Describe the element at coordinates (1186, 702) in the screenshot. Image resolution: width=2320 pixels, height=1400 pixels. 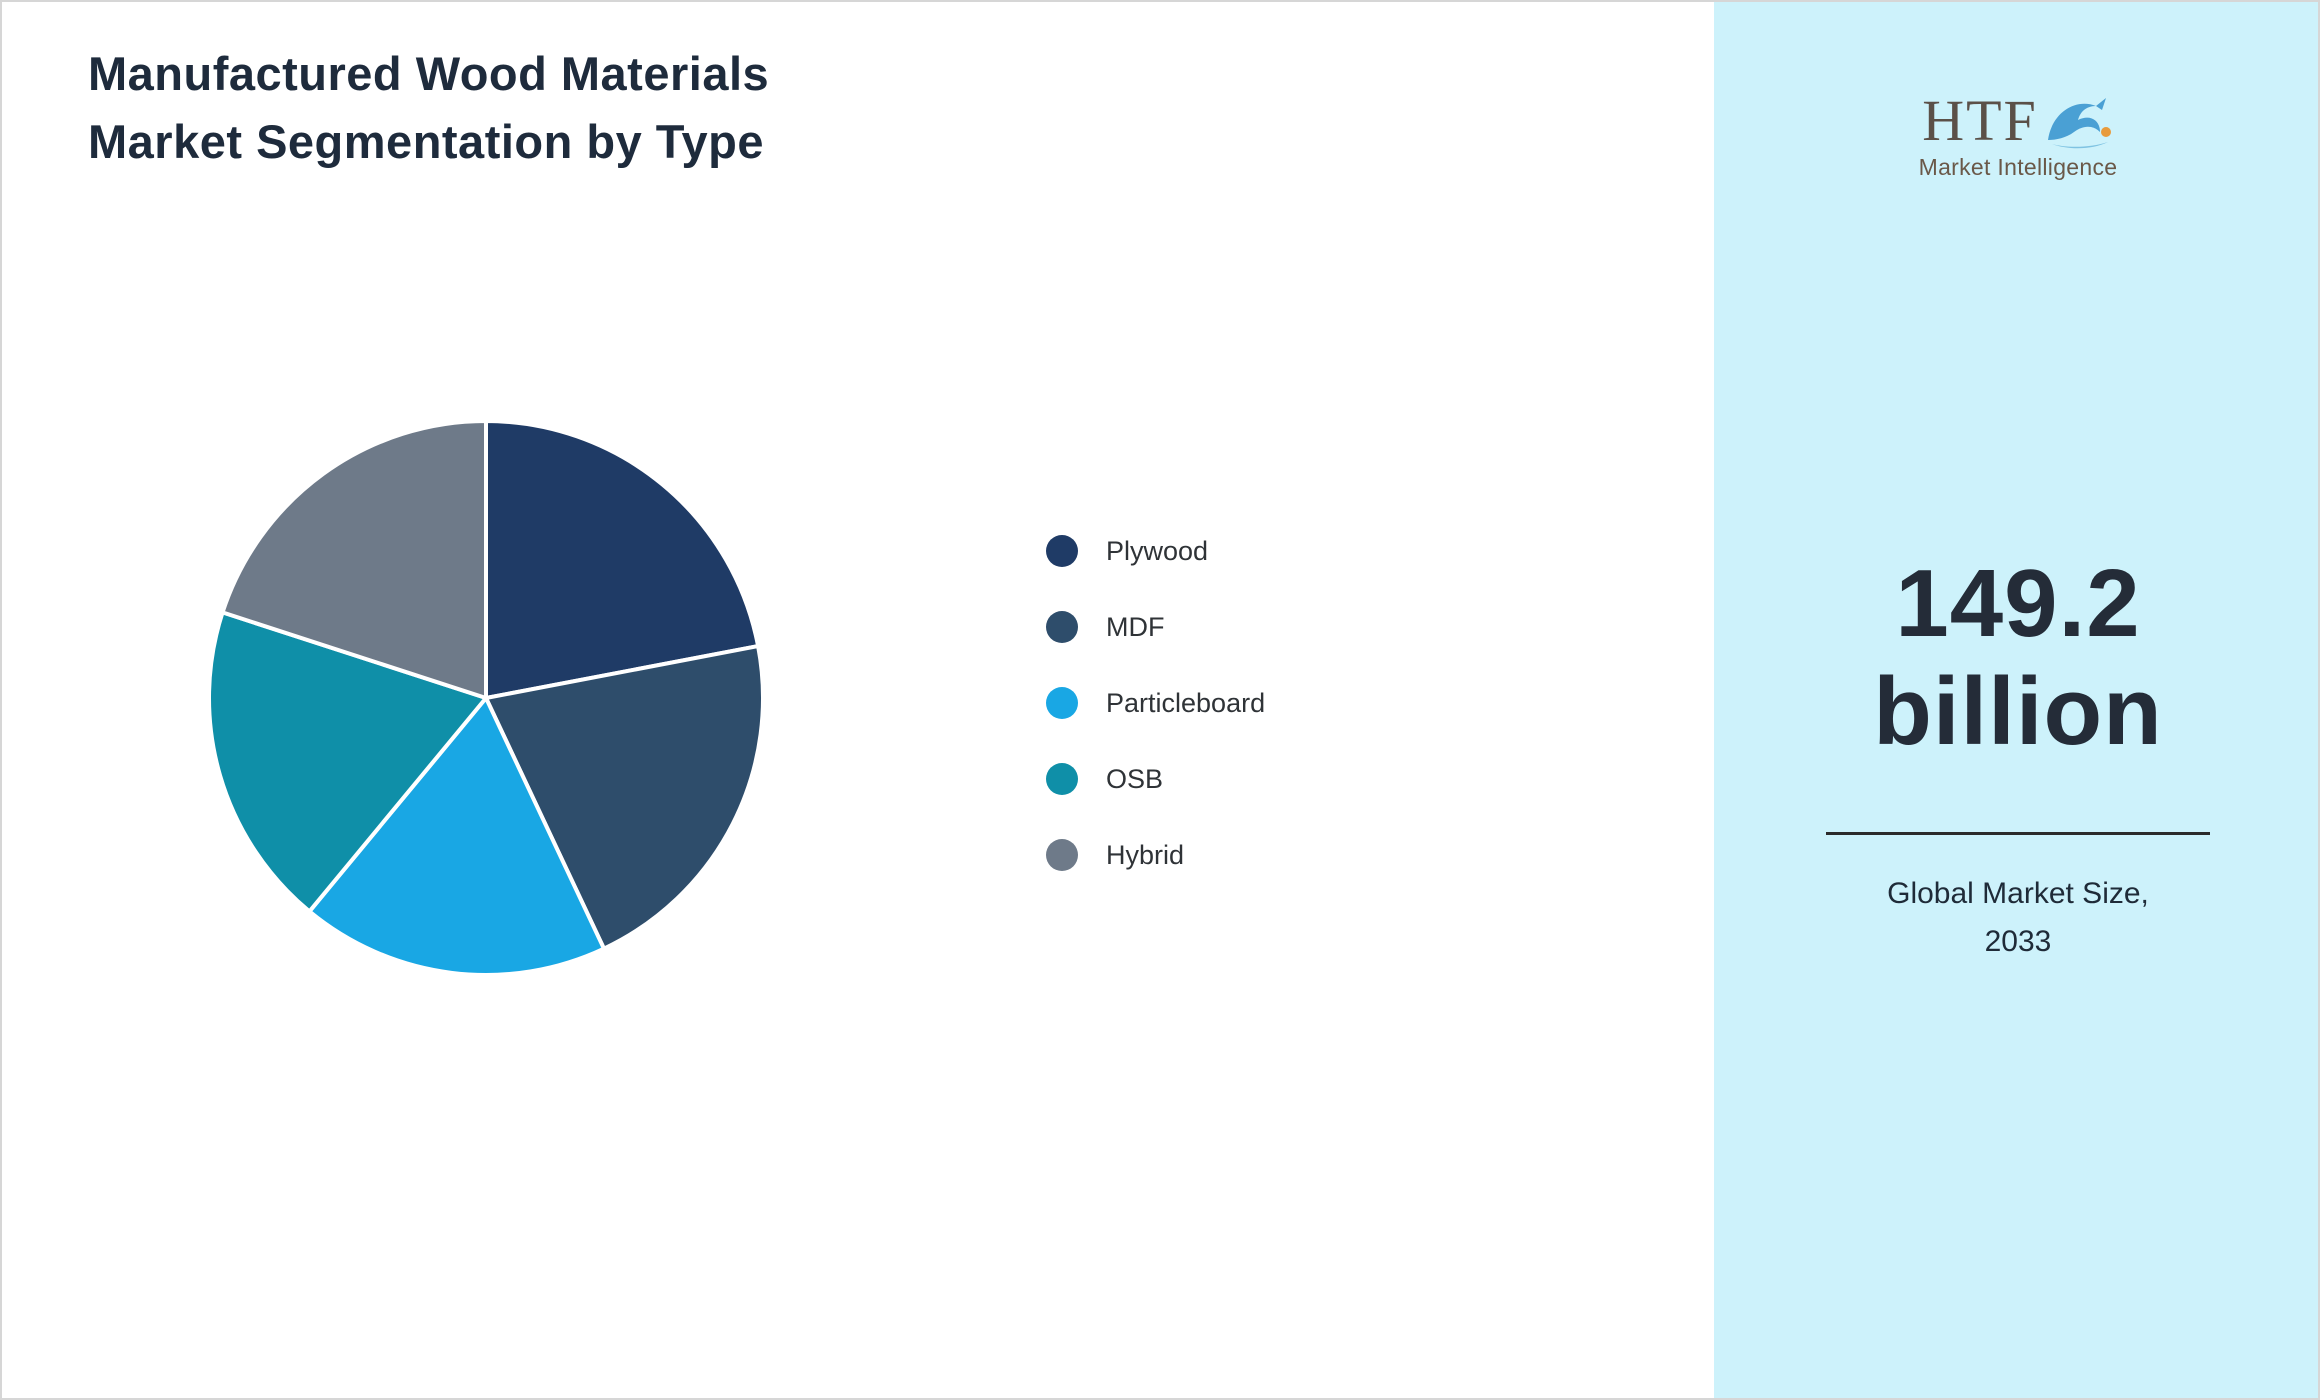
I see `legend-label-particleboard: Particleboard` at that location.